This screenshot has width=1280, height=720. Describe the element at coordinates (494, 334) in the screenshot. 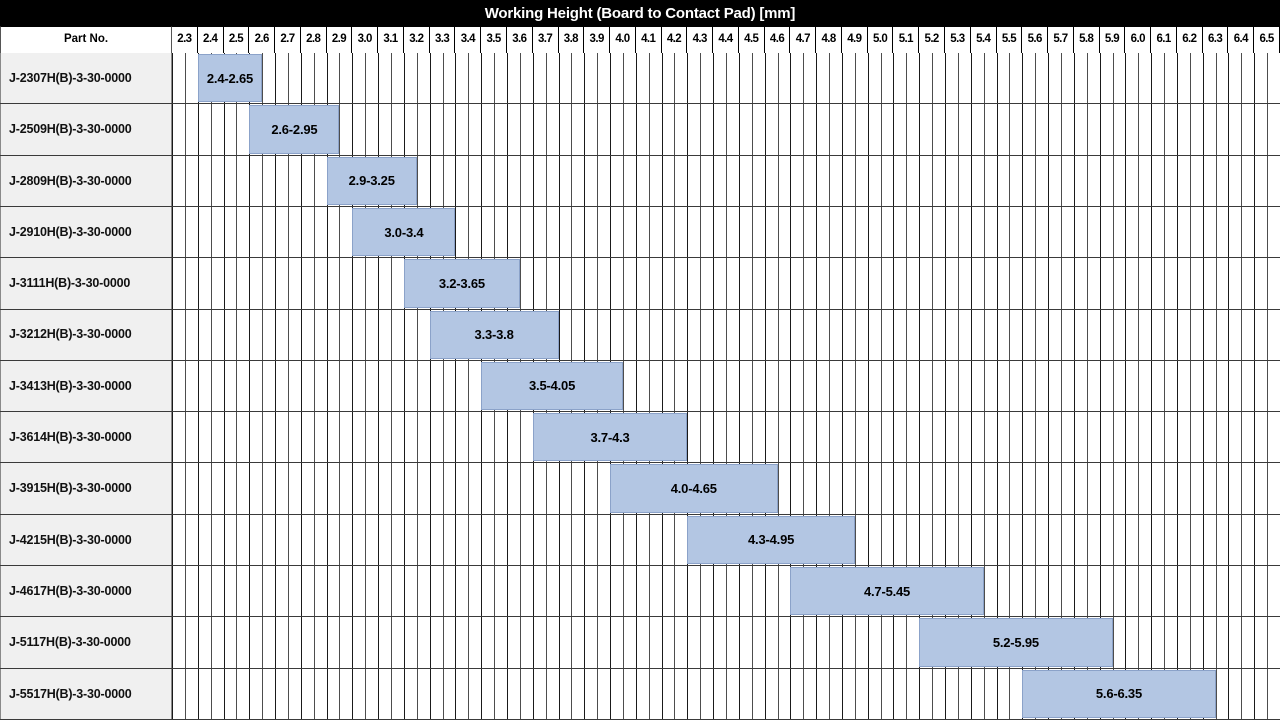

I see `range-bar: 3.3-3.8` at that location.